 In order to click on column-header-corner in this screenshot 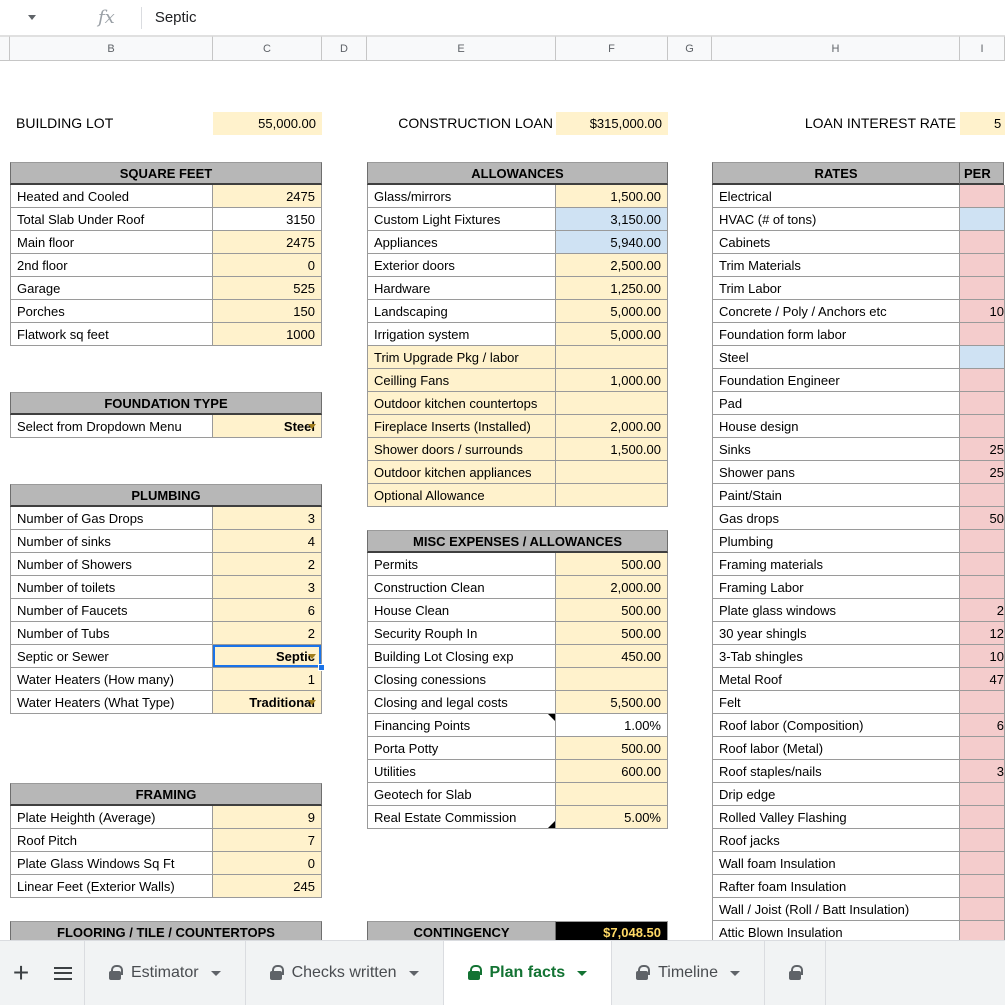, I will do `click(5, 48)`.